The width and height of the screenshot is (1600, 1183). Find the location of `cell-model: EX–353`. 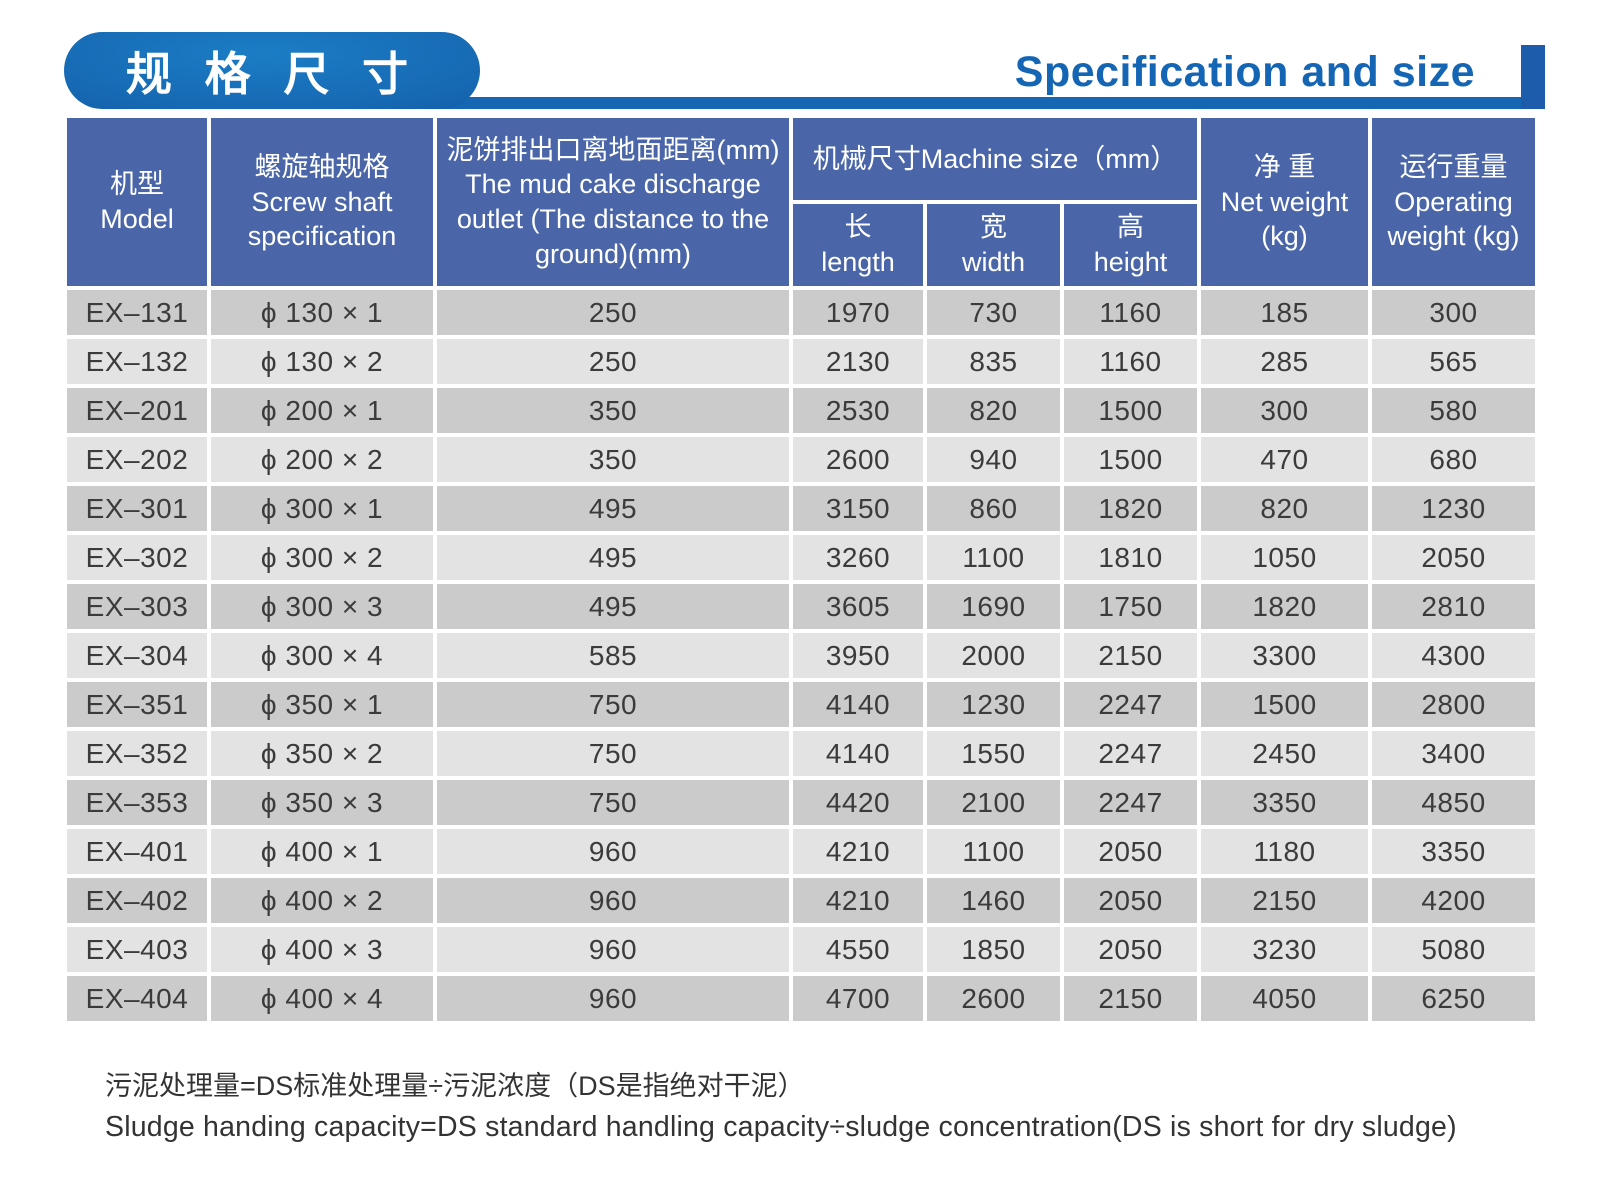

cell-model: EX–353 is located at coordinates (137, 802).